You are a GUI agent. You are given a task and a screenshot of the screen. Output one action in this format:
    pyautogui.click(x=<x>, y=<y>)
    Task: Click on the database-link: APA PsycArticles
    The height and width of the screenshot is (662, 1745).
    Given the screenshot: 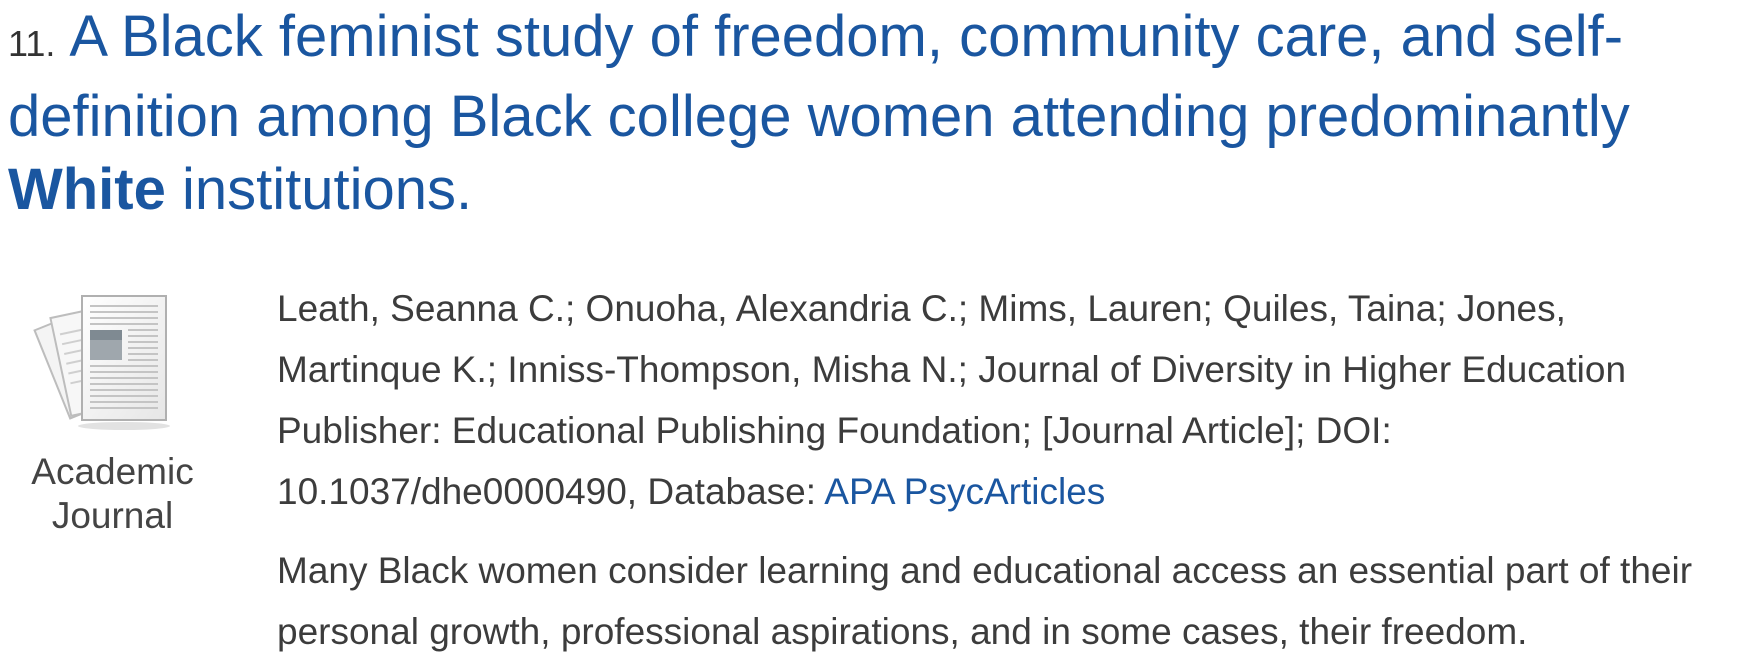 What is the action you would take?
    pyautogui.click(x=965, y=491)
    